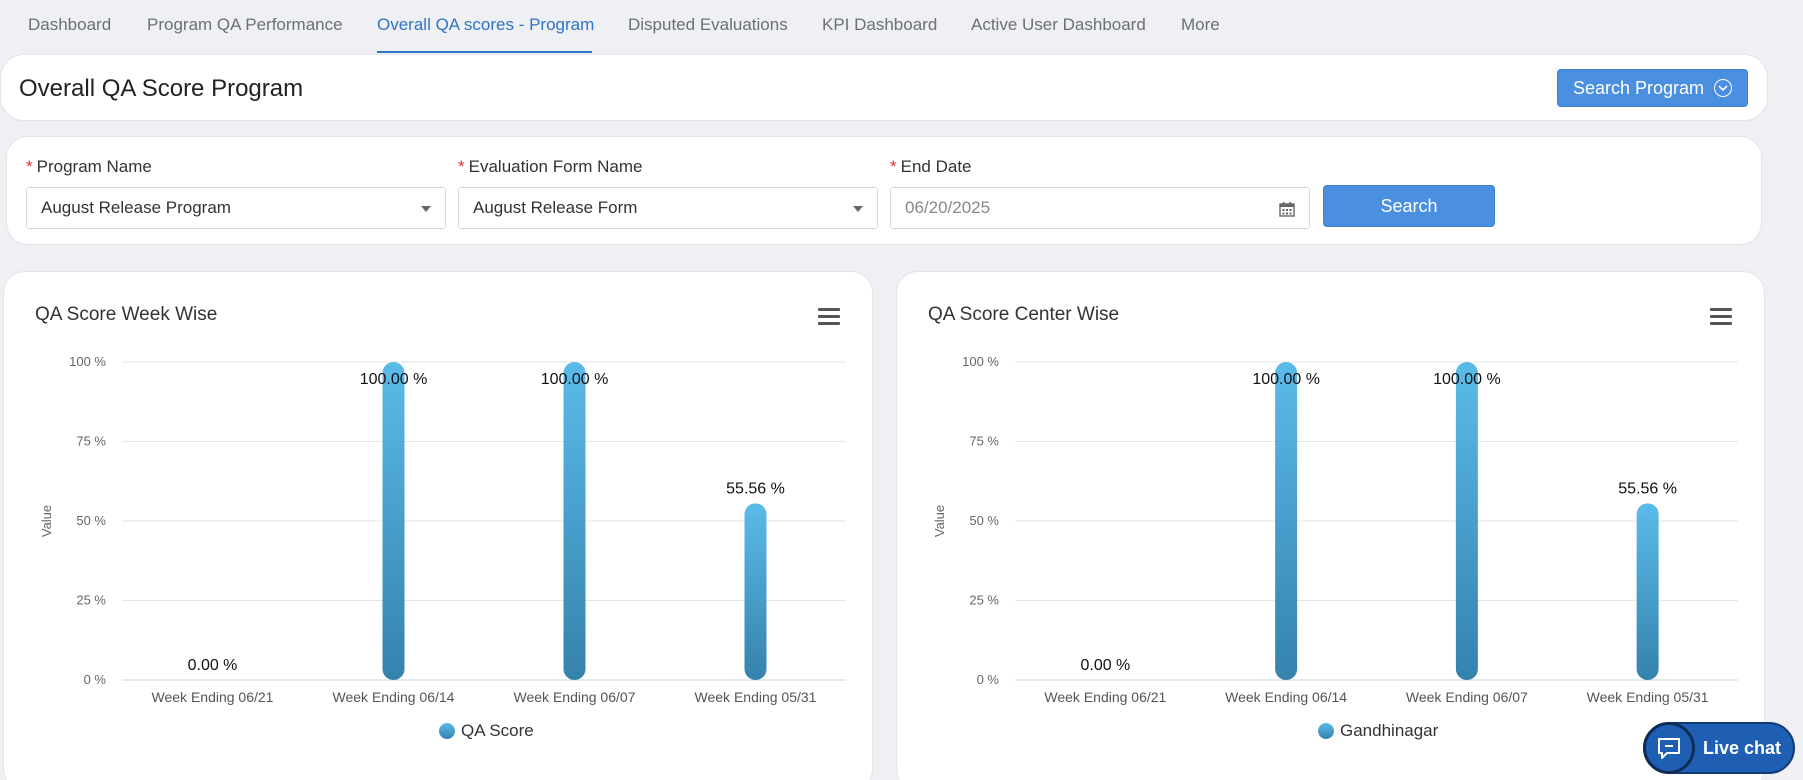 This screenshot has width=1803, height=780. I want to click on active-tab-underline, so click(484, 52).